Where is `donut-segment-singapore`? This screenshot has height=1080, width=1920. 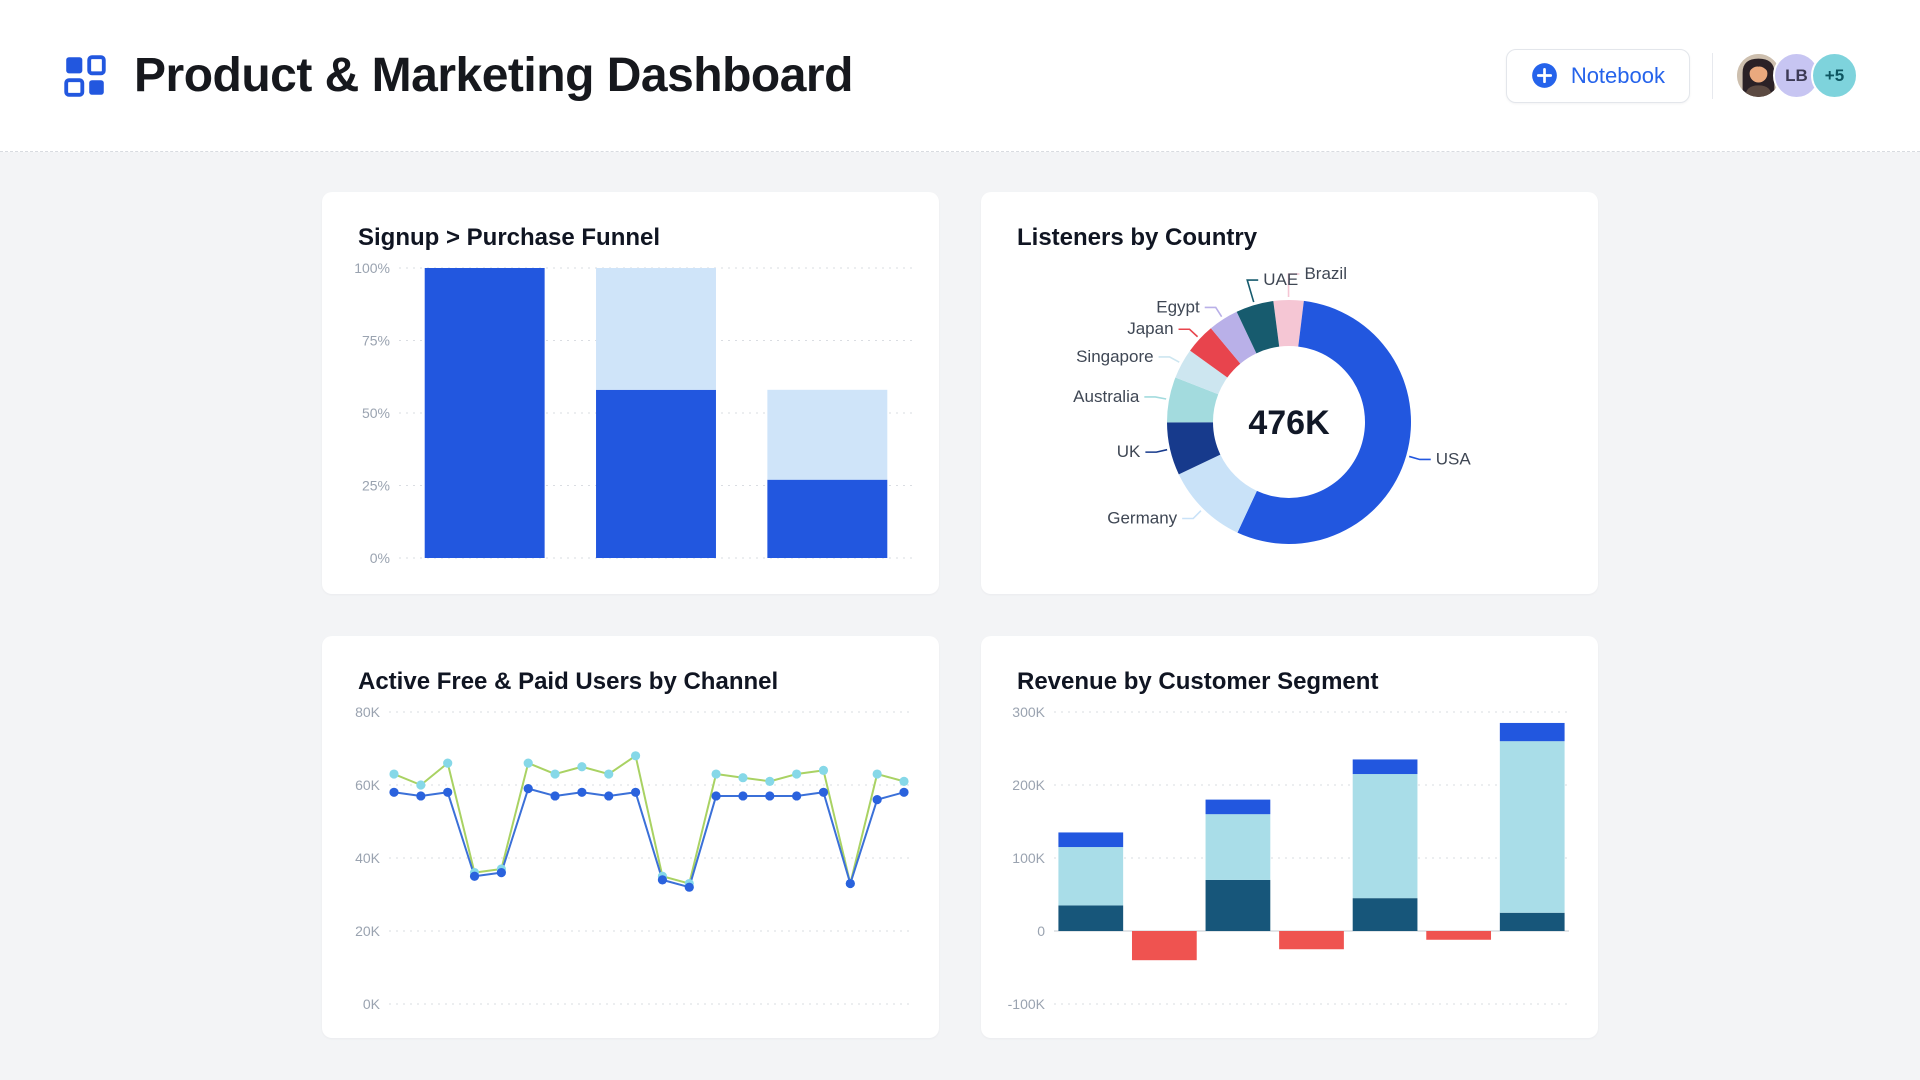 donut-segment-singapore is located at coordinates (1201, 372).